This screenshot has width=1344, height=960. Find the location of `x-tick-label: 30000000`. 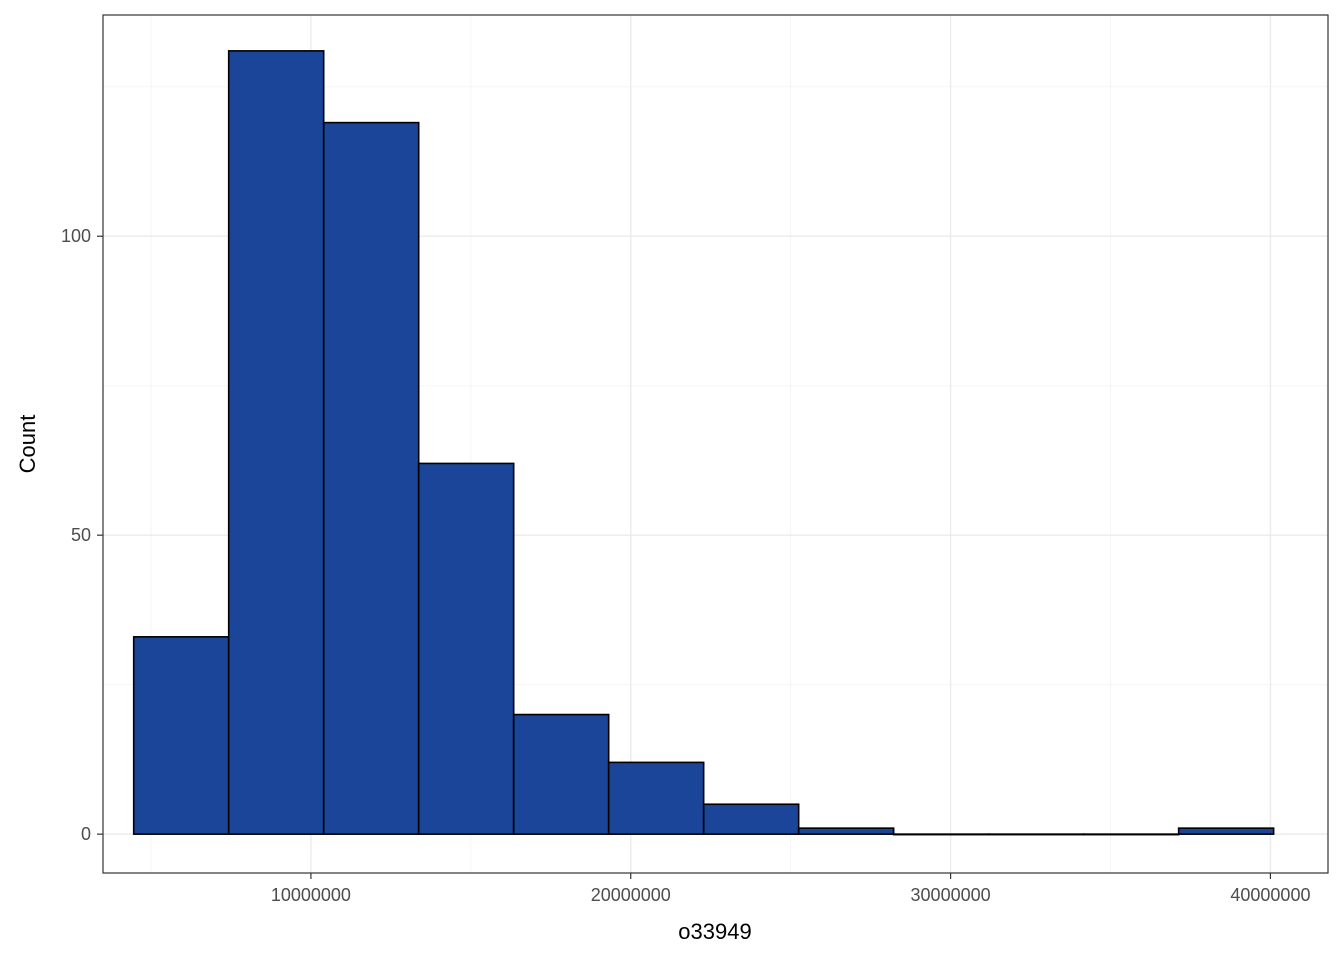

x-tick-label: 30000000 is located at coordinates (951, 895).